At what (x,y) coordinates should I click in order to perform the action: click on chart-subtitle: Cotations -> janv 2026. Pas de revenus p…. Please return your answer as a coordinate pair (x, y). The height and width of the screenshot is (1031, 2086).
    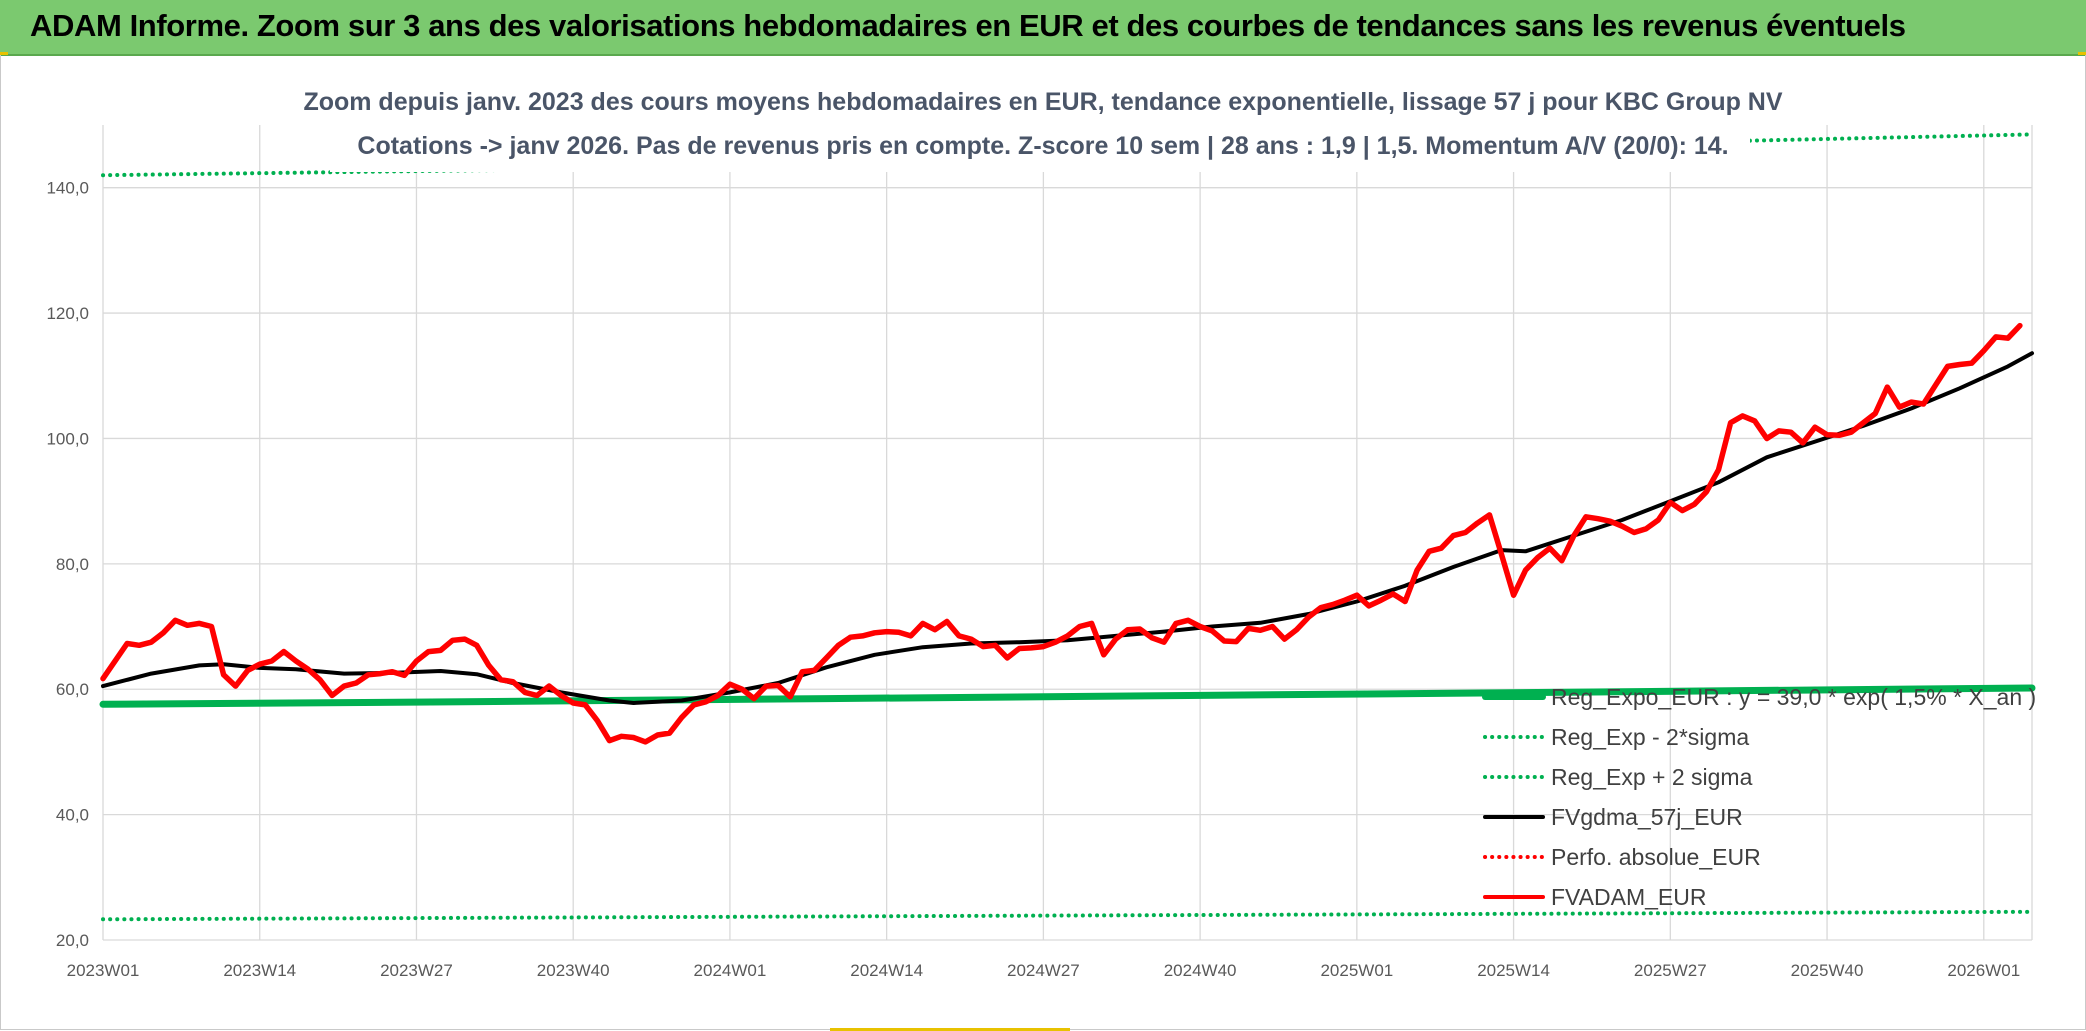
    Looking at the image, I should click on (1042, 146).